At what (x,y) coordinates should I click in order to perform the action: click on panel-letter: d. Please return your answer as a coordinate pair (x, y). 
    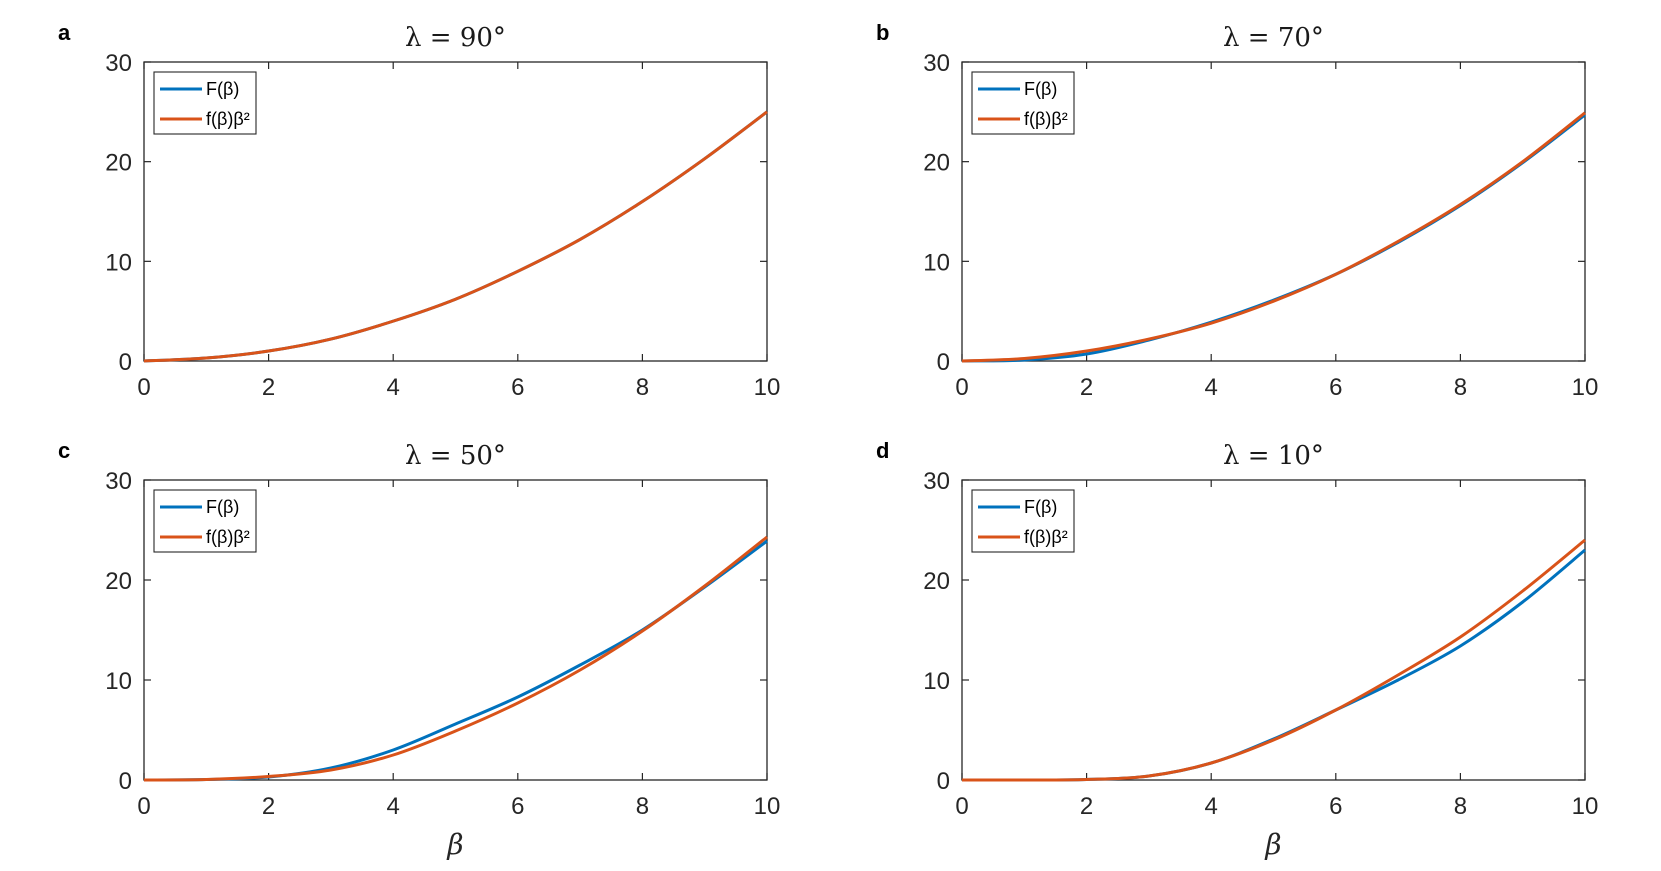
    Looking at the image, I should click on (882, 450).